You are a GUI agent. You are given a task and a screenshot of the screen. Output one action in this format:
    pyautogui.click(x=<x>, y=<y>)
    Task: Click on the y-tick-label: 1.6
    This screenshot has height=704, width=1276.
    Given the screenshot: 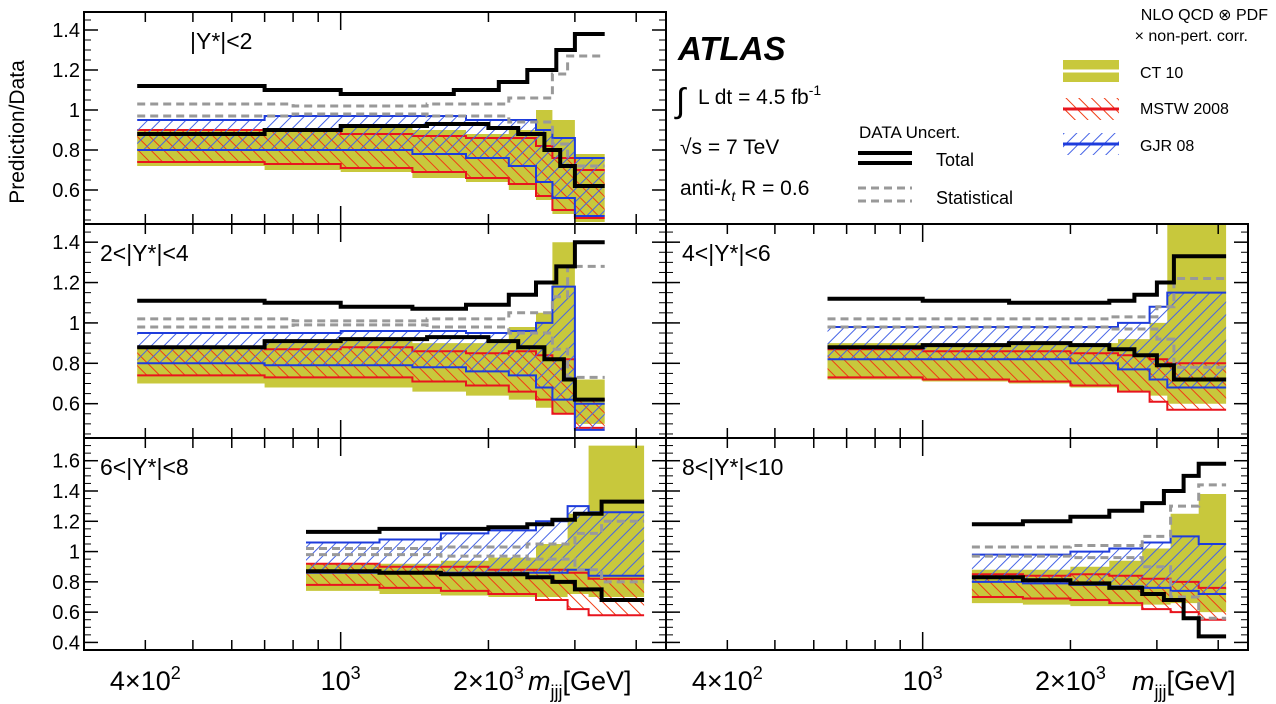 What is the action you would take?
    pyautogui.click(x=66, y=462)
    